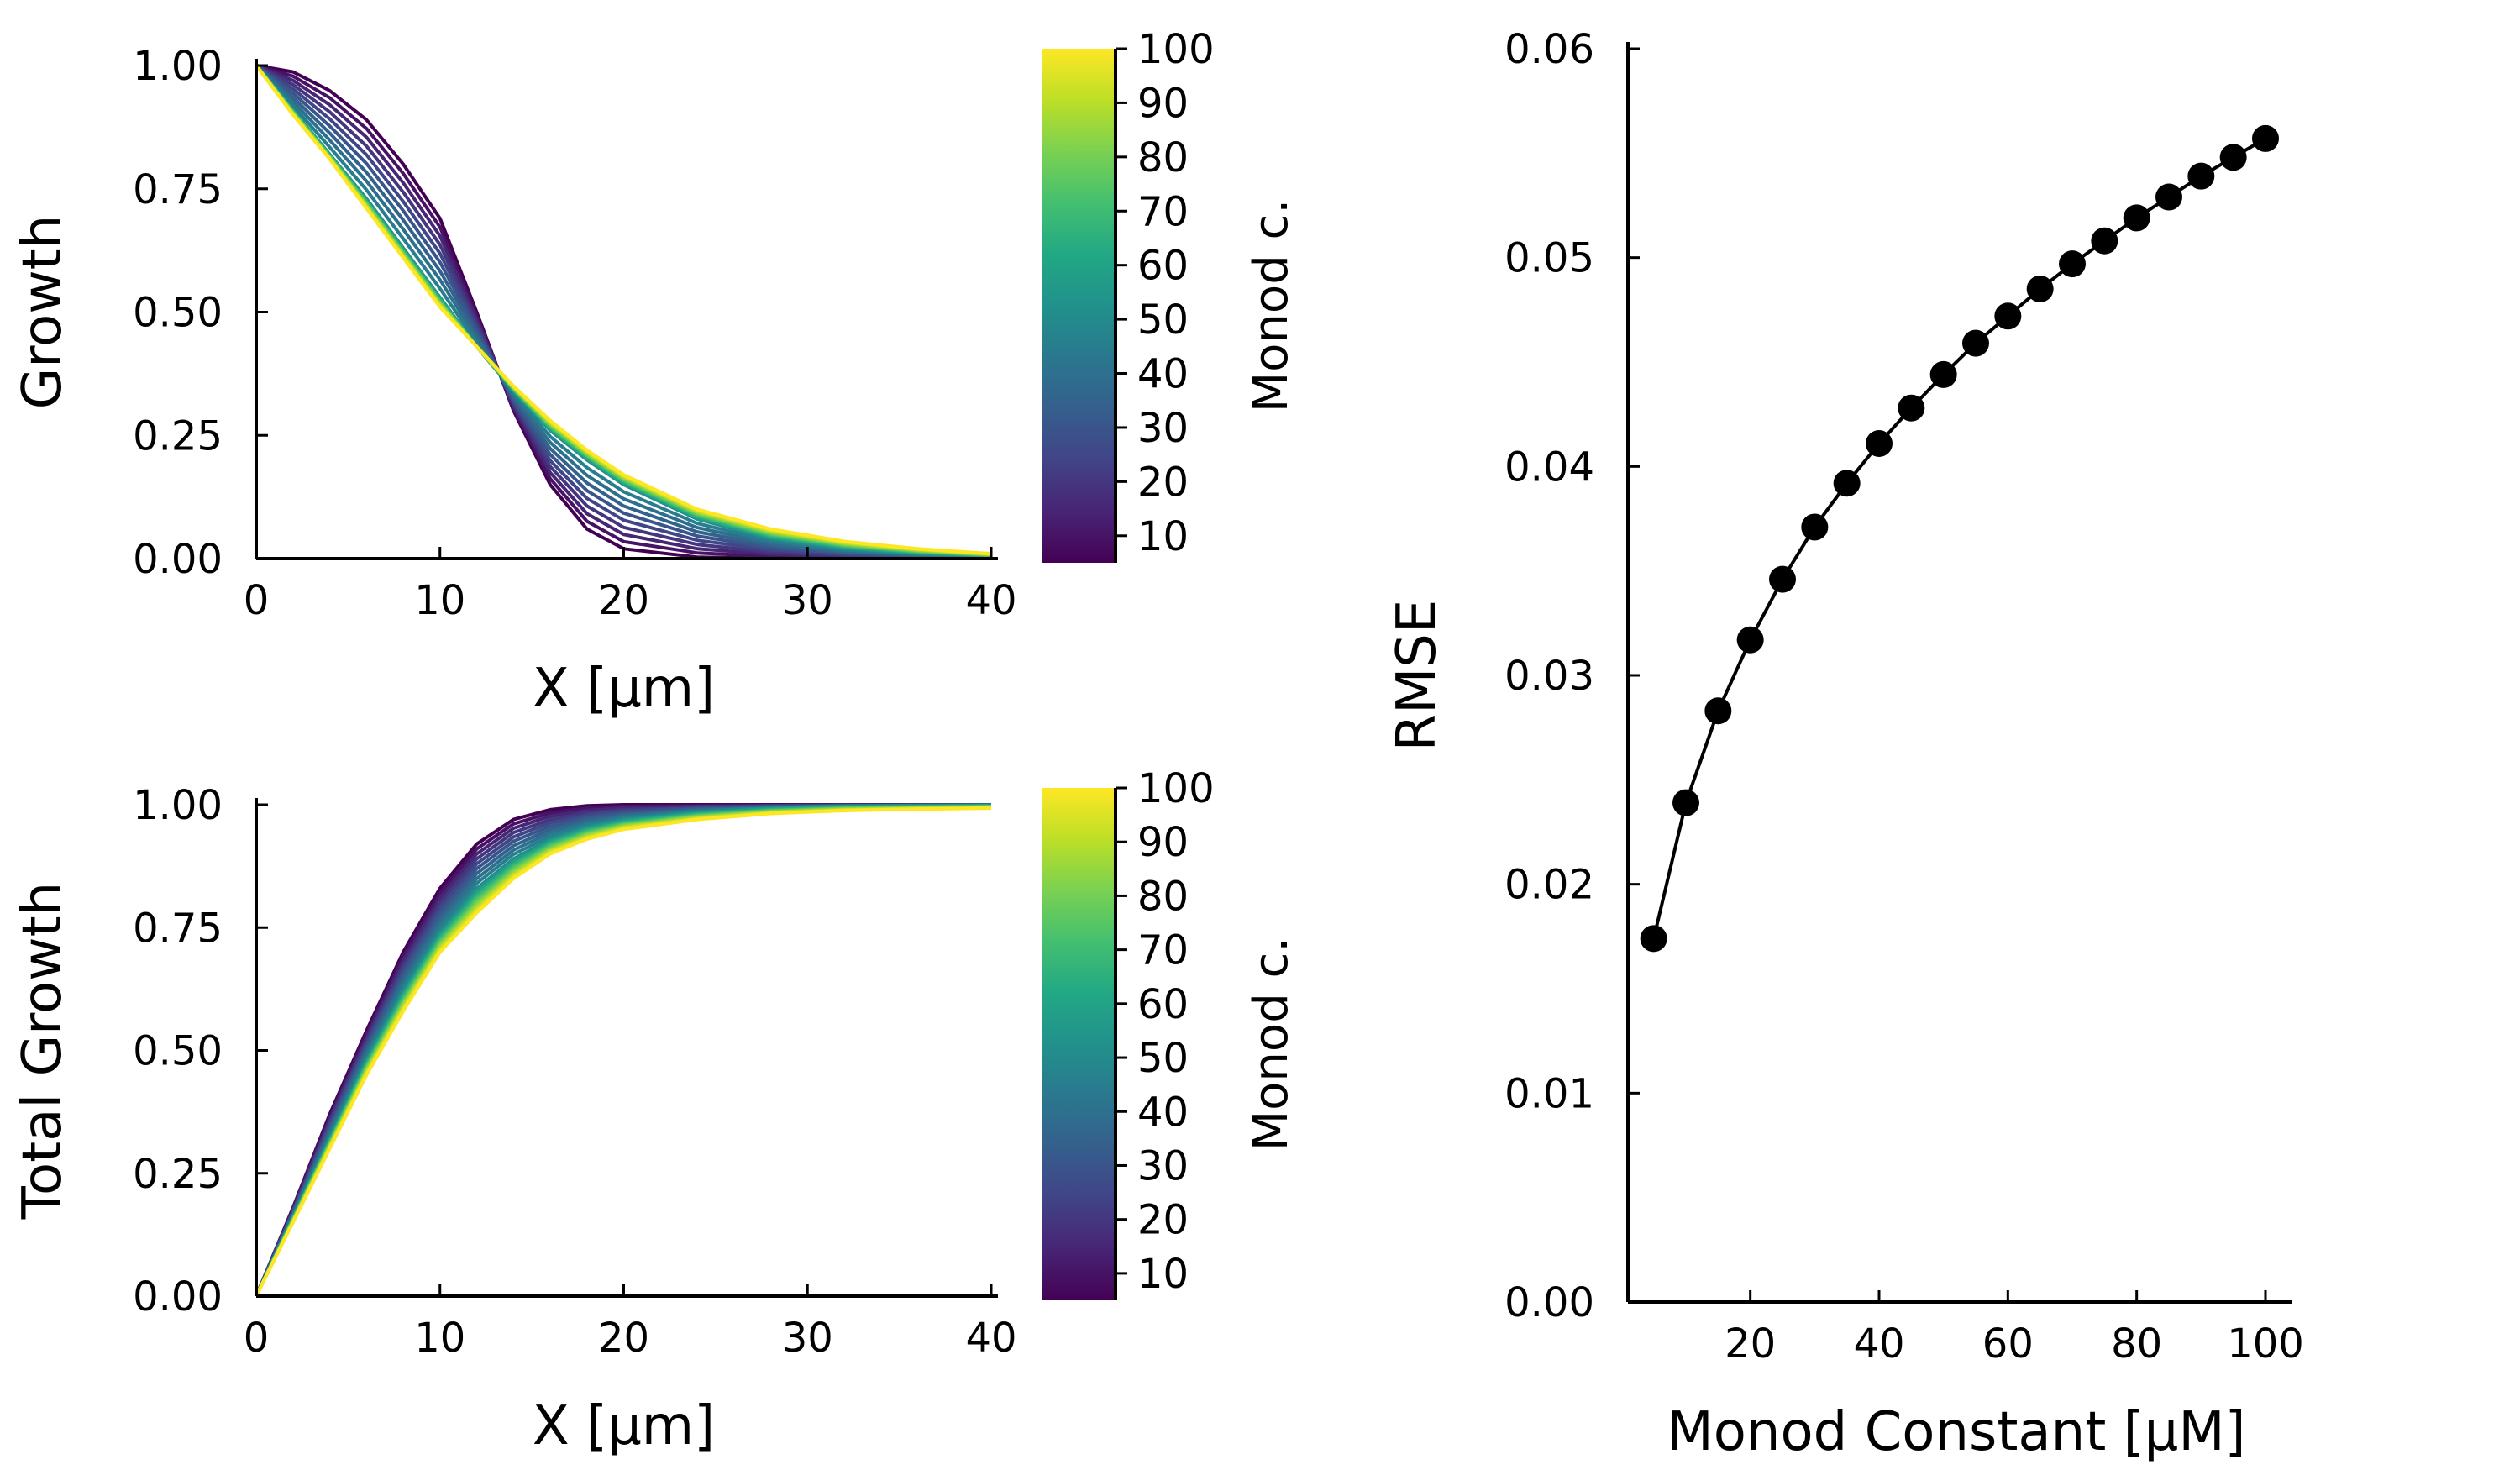  What do you see at coordinates (1271, 305) in the screenshot?
I see `growth-colorbar-title: Monod c.` at bounding box center [1271, 305].